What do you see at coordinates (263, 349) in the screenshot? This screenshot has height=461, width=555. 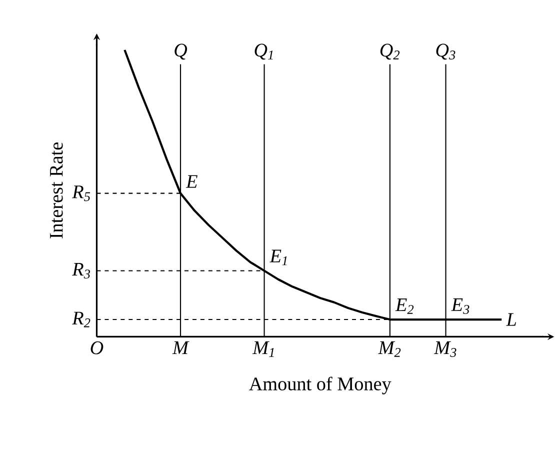 I see `x-tick-label: M$_{1}$` at bounding box center [263, 349].